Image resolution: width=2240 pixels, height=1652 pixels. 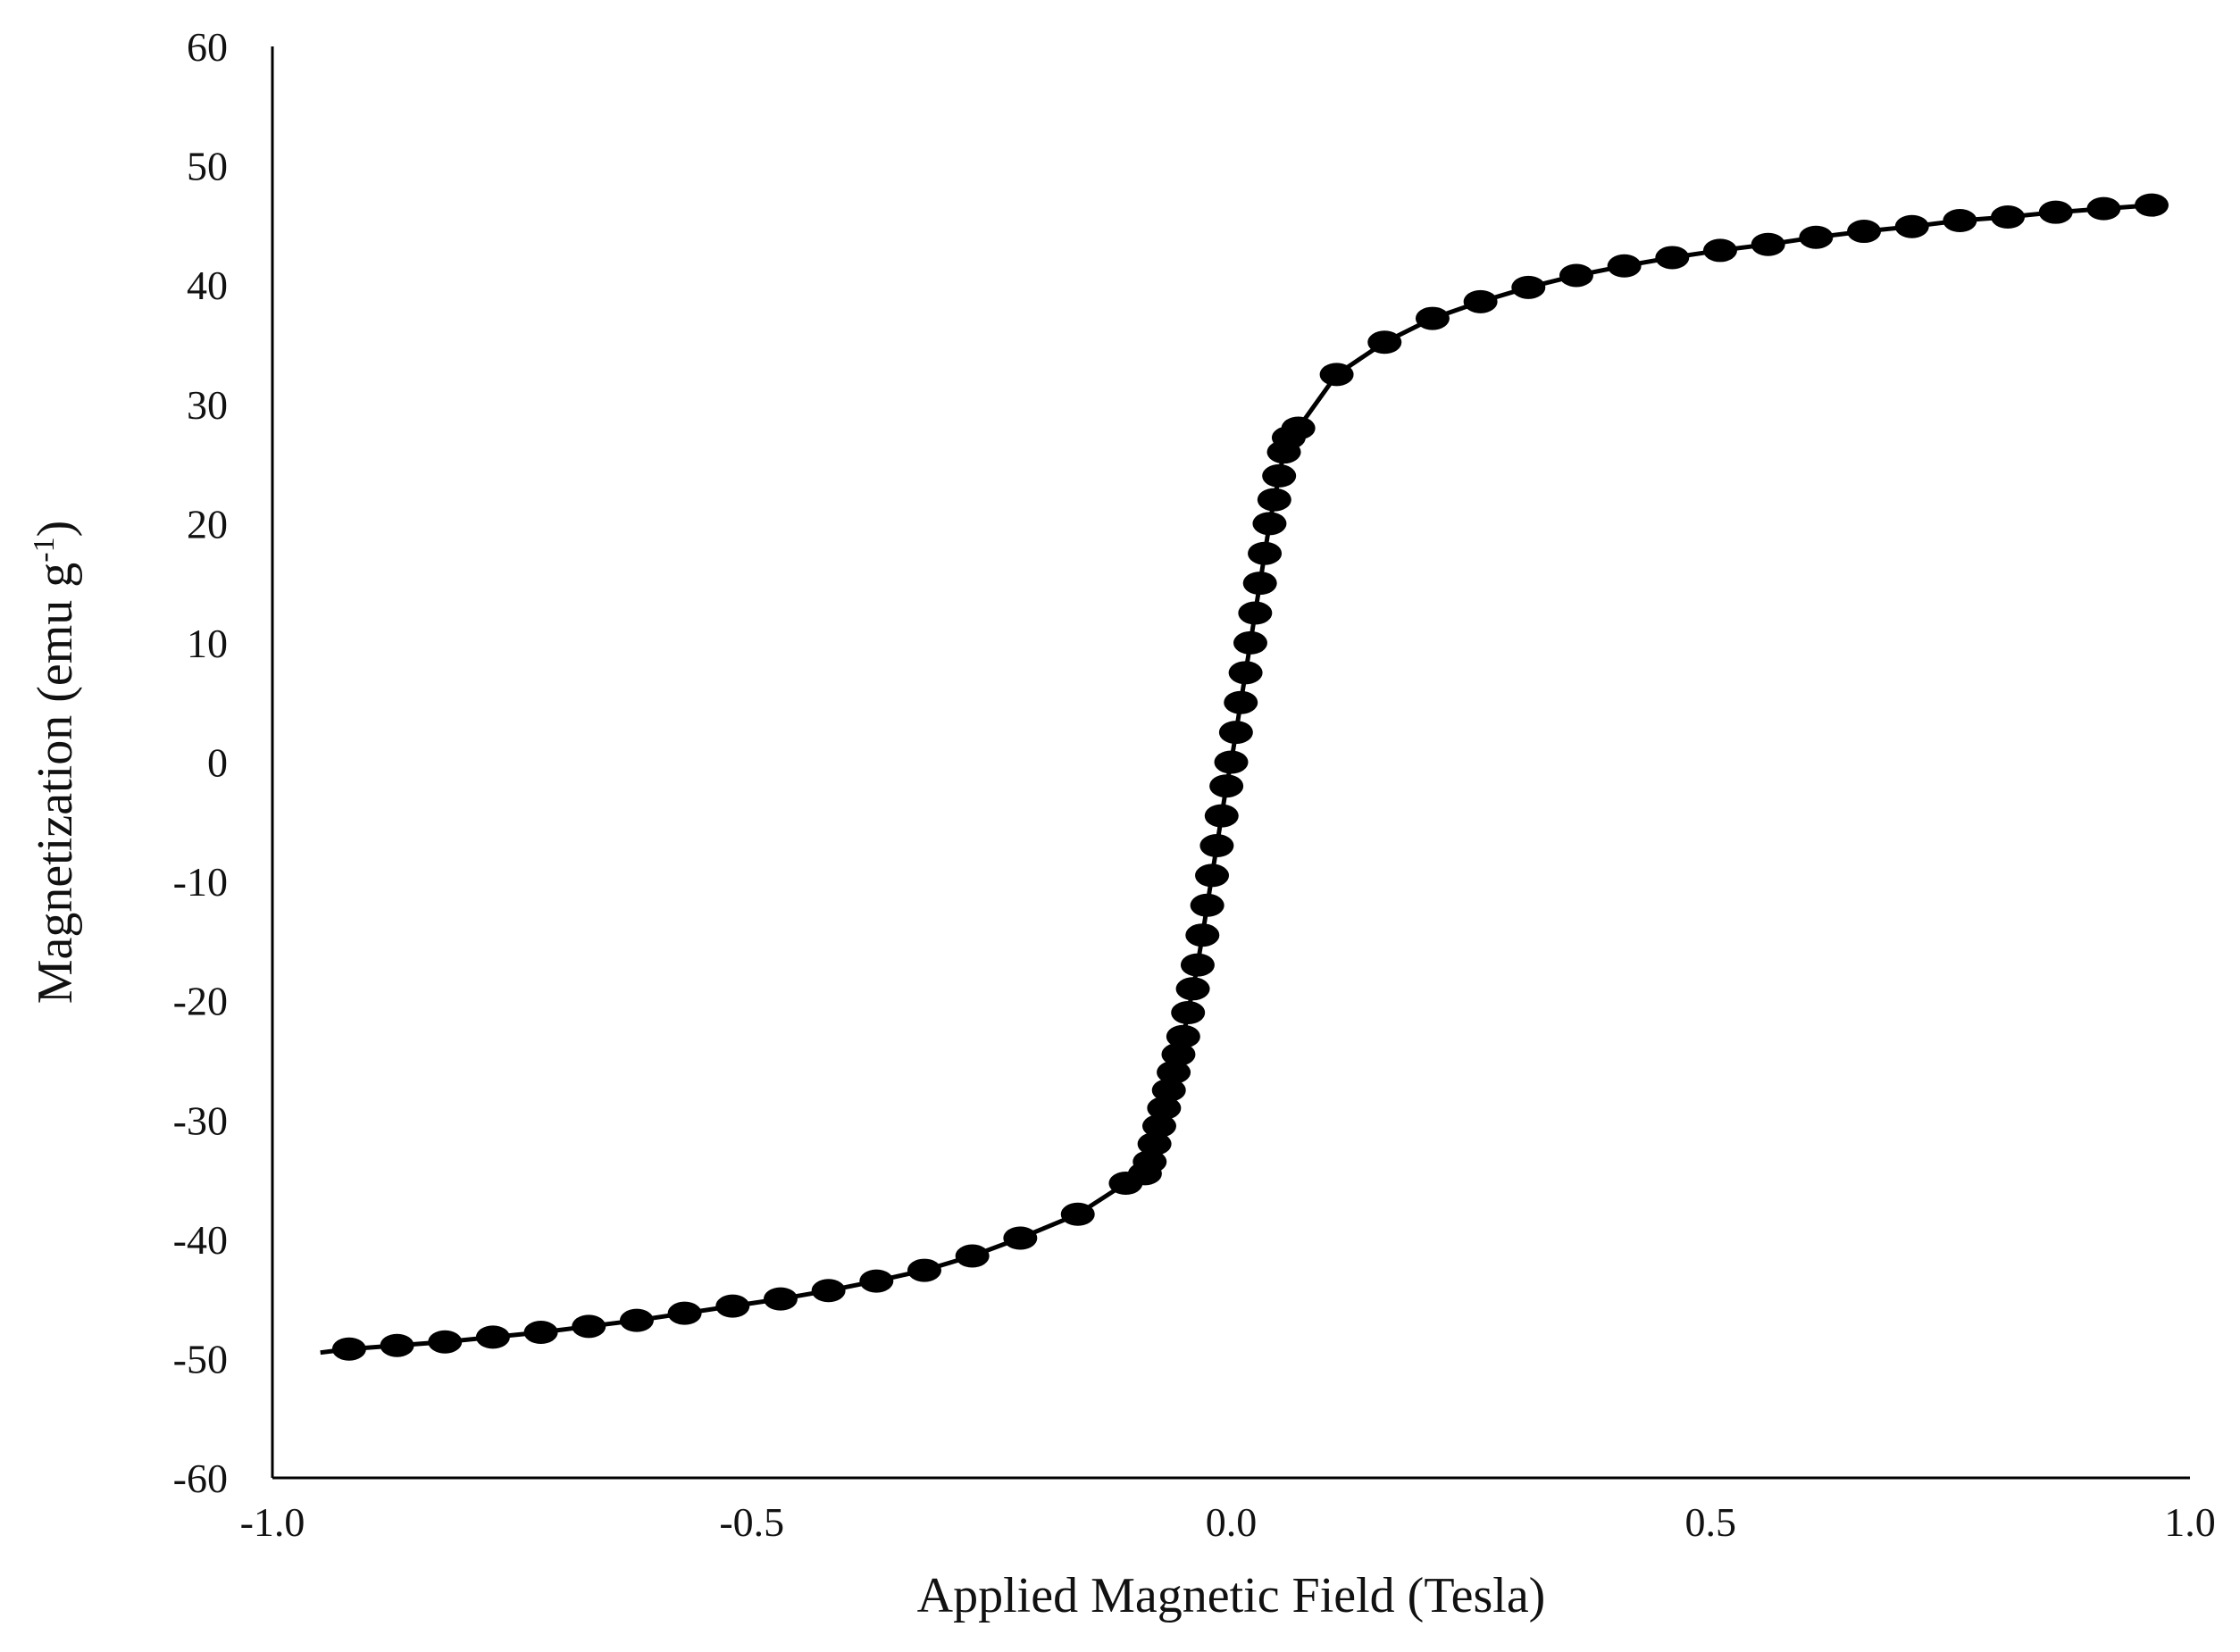 I want to click on y-axis-title: Magnetization (emu g-1), so click(x=55, y=763).